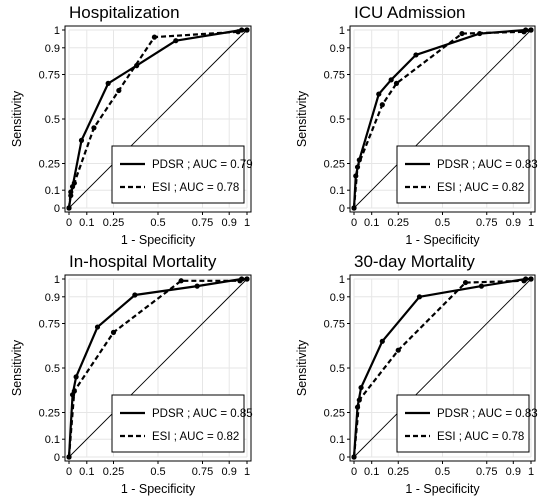  I want to click on legend: PDSR ; AUC = 0.79 ESI ; AUC = 0.78, so click(182, 174).